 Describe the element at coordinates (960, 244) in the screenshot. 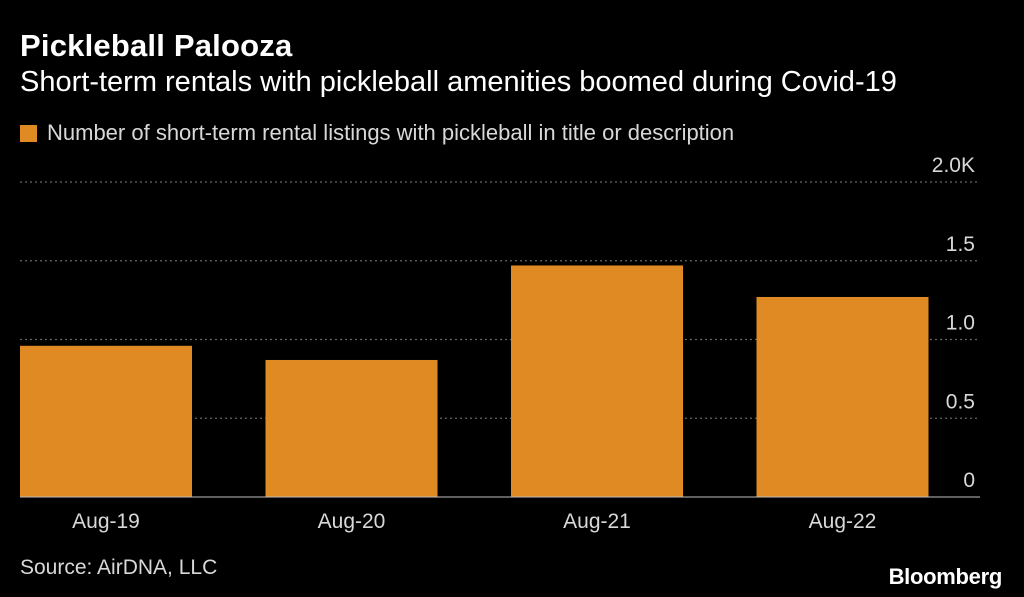

I see `y-tick-label: 1.5` at that location.